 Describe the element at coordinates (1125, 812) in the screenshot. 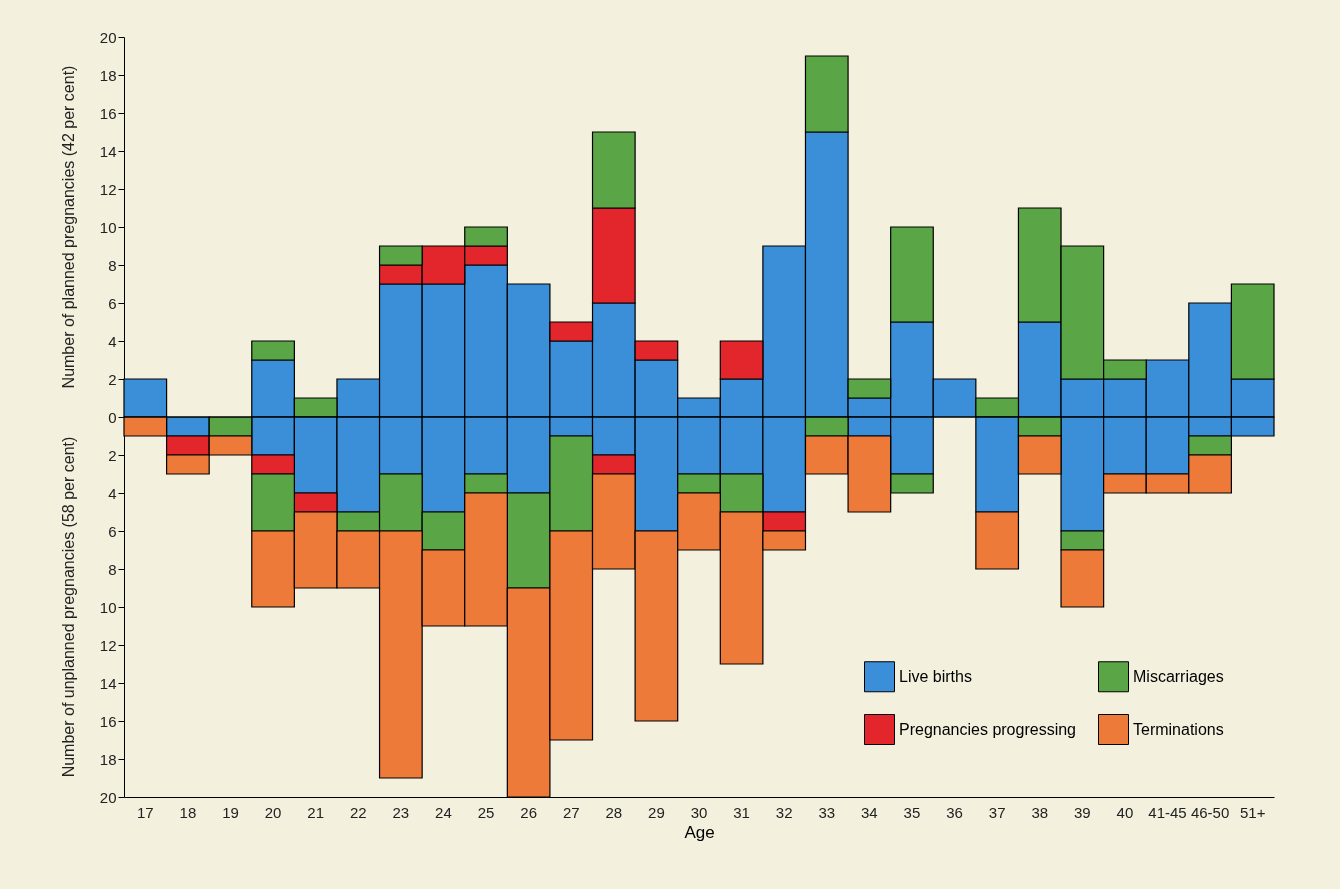

I see `x-tick-label: 40` at that location.